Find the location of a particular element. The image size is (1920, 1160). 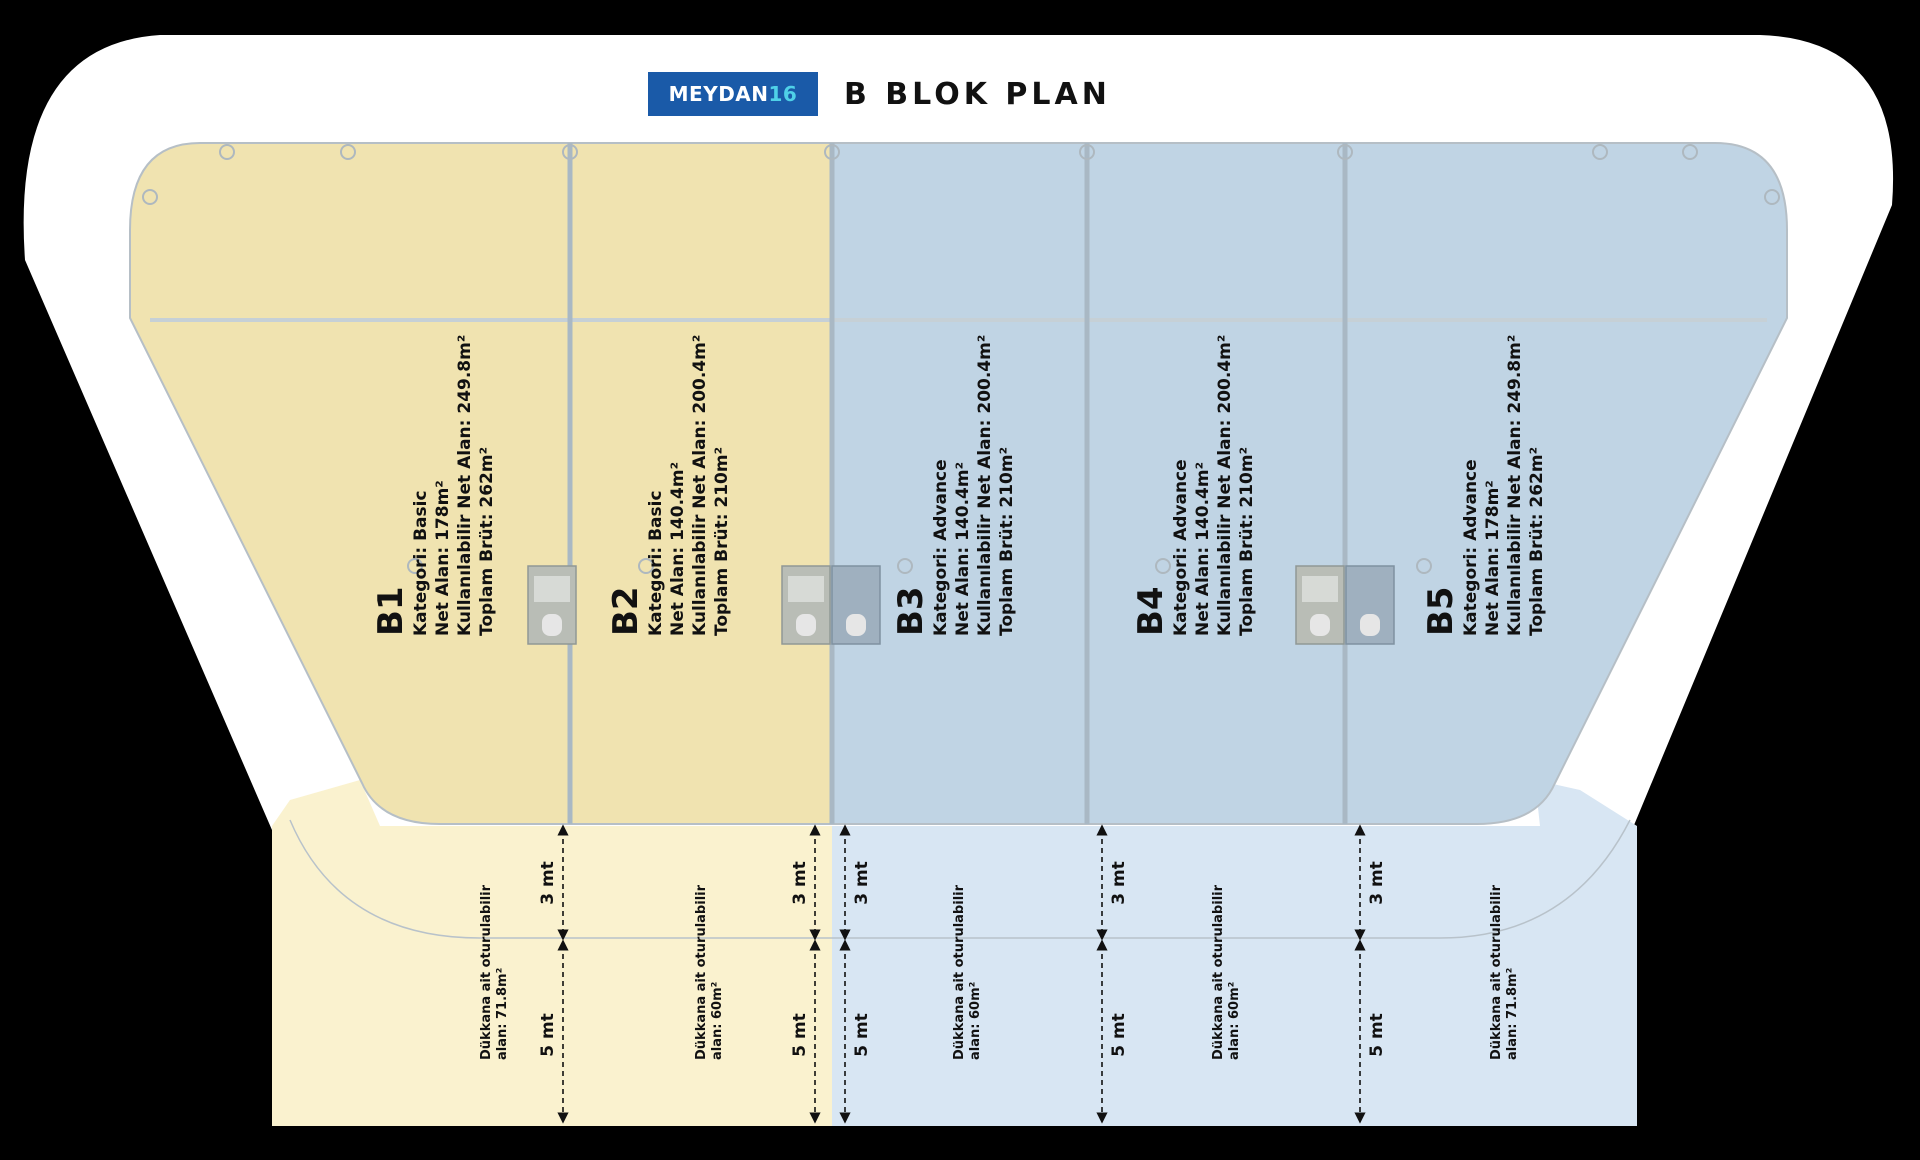

terrace-basic-wing is located at coordinates (326, 803).